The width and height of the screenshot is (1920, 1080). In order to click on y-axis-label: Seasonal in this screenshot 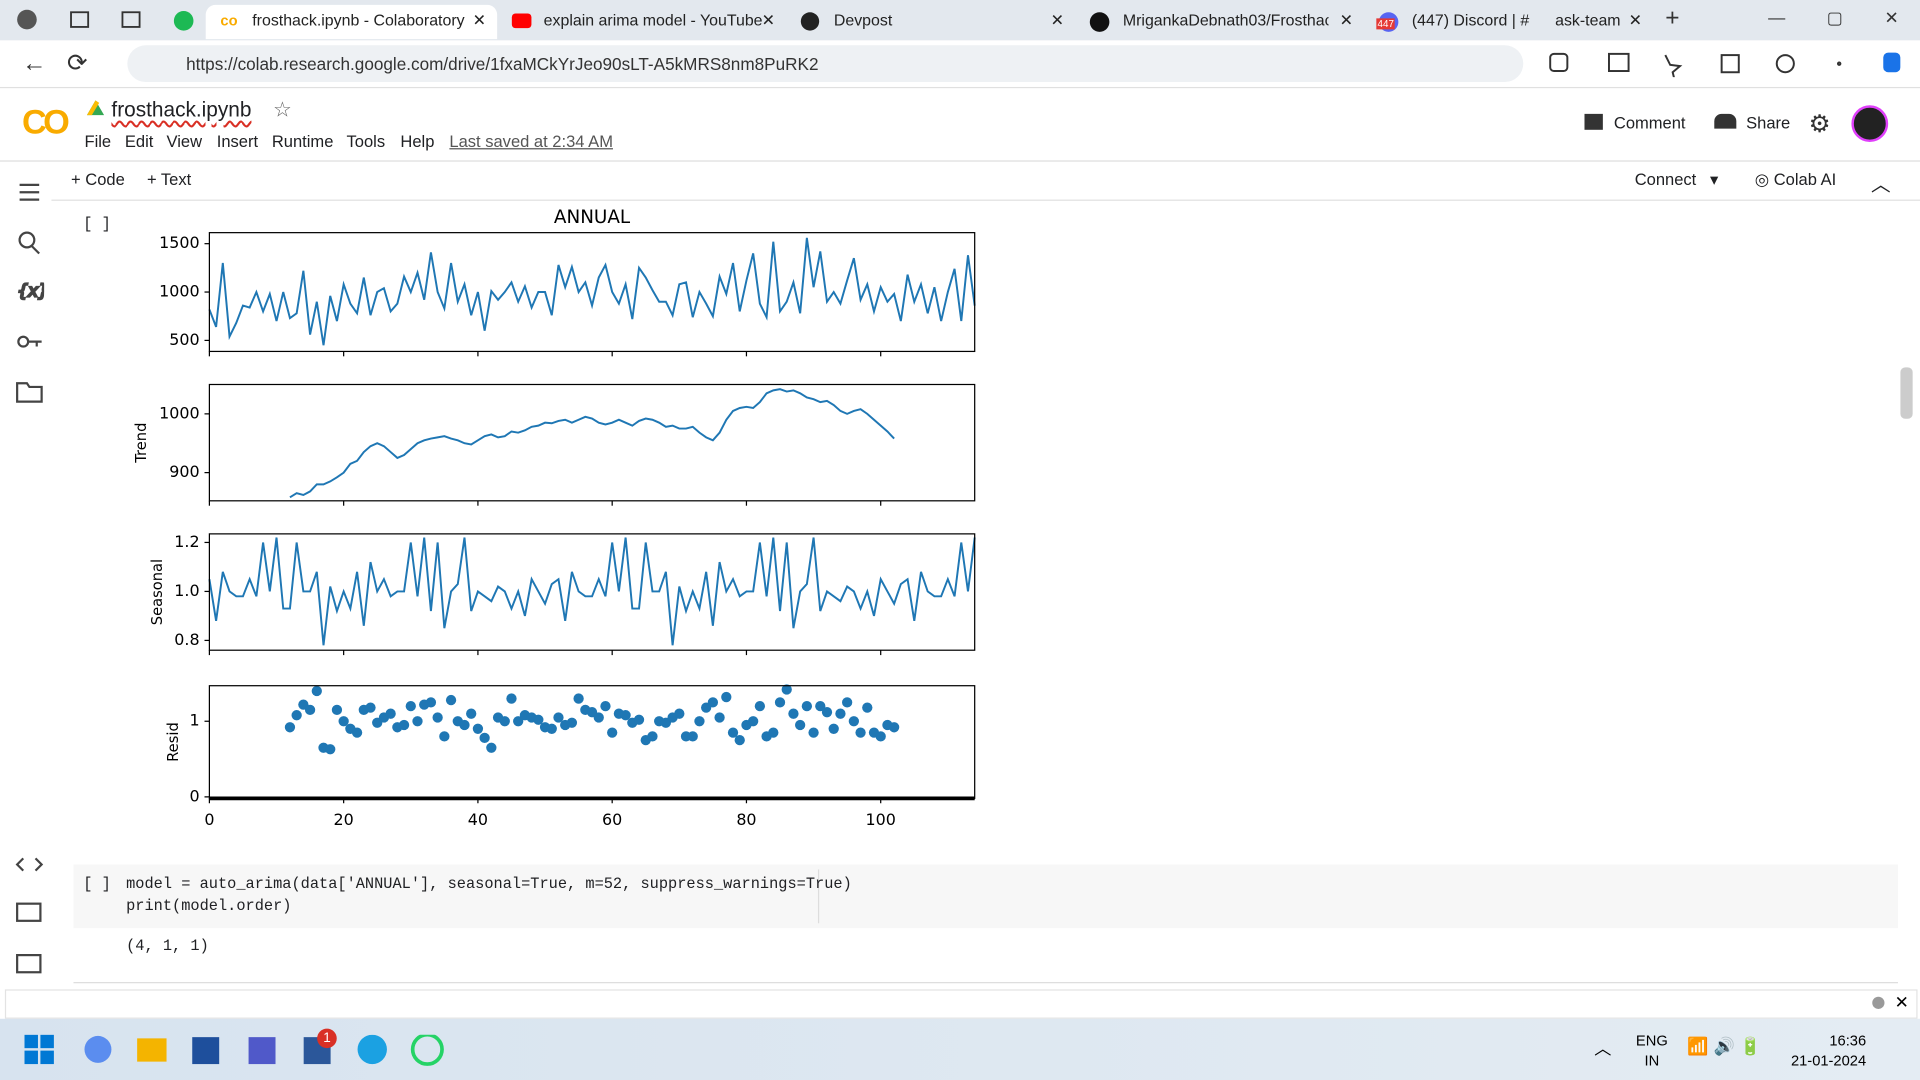, I will do `click(157, 592)`.